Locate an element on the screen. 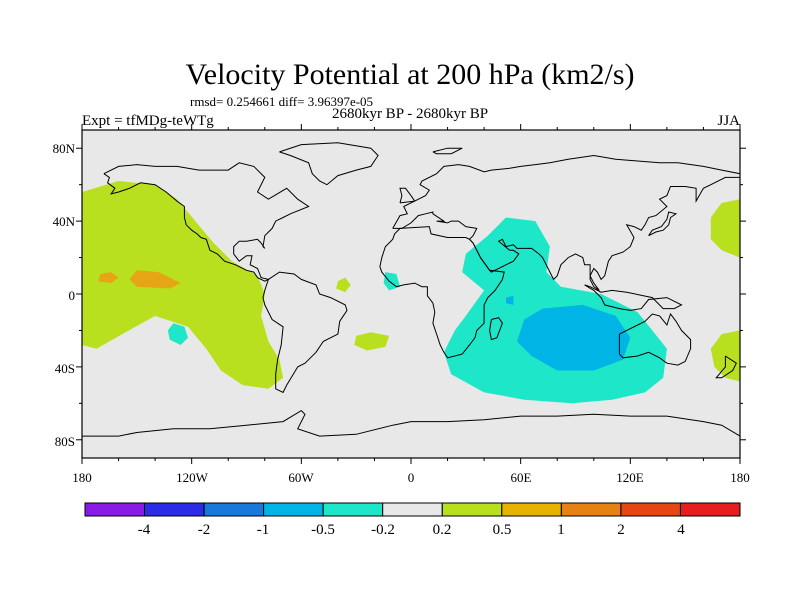 Image resolution: width=800 pixels, height=600 pixels. lon-tick-label: 60E is located at coordinates (521, 477).